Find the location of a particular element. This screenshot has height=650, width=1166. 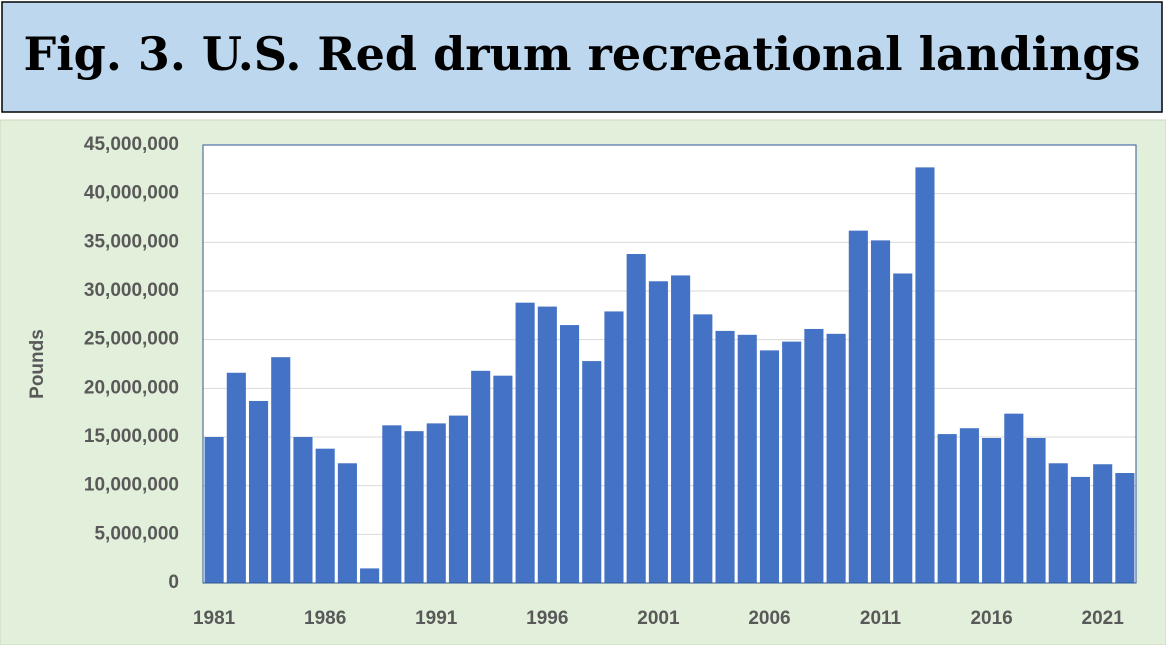

y-tick-label: 5,000,000 is located at coordinates (136, 533).